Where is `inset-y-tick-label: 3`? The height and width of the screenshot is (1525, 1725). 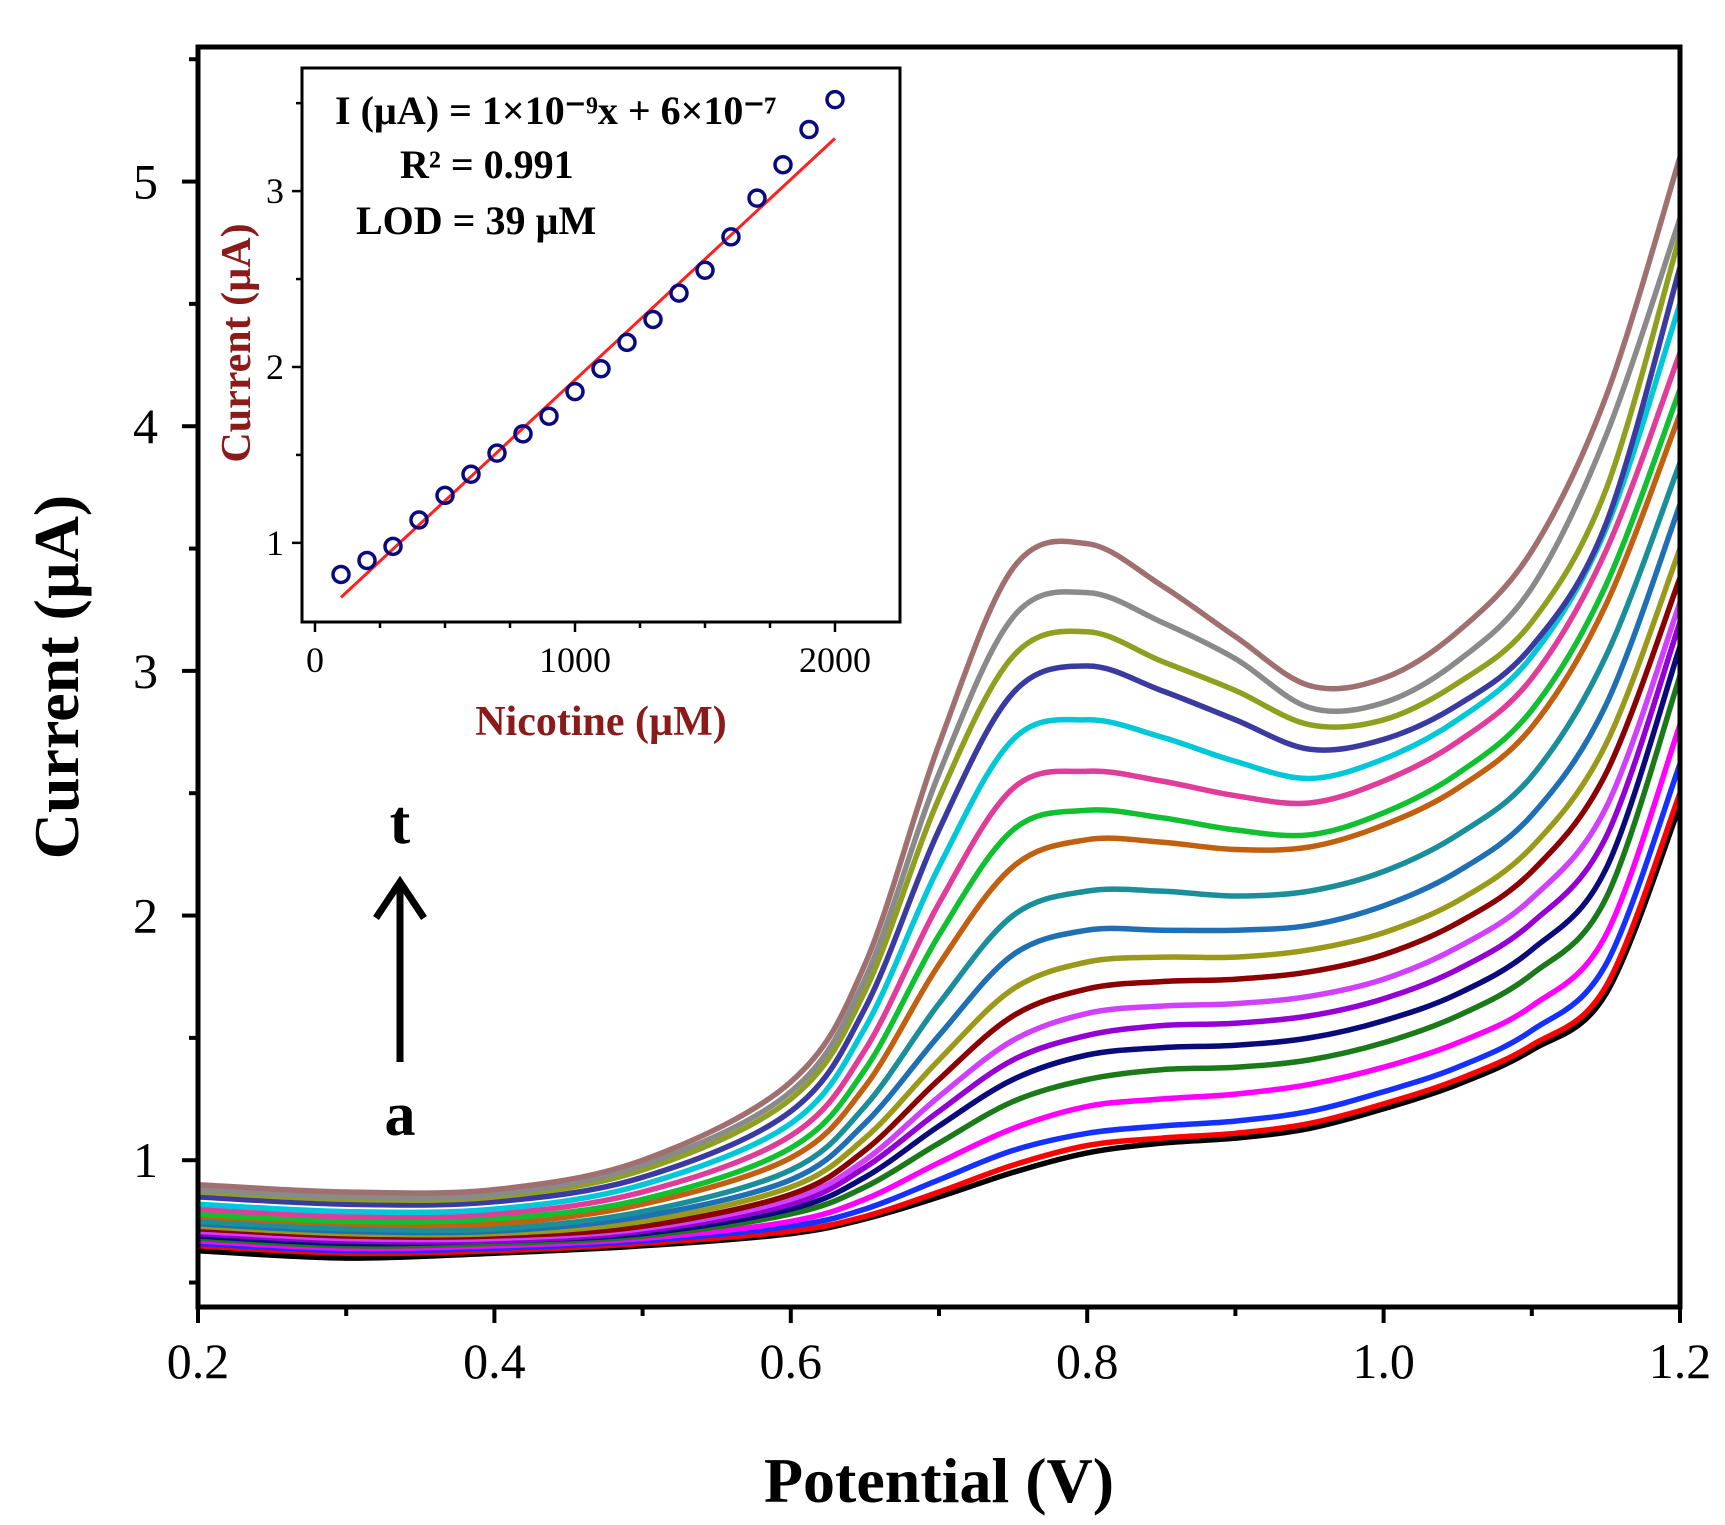
inset-y-tick-label: 3 is located at coordinates (275, 191).